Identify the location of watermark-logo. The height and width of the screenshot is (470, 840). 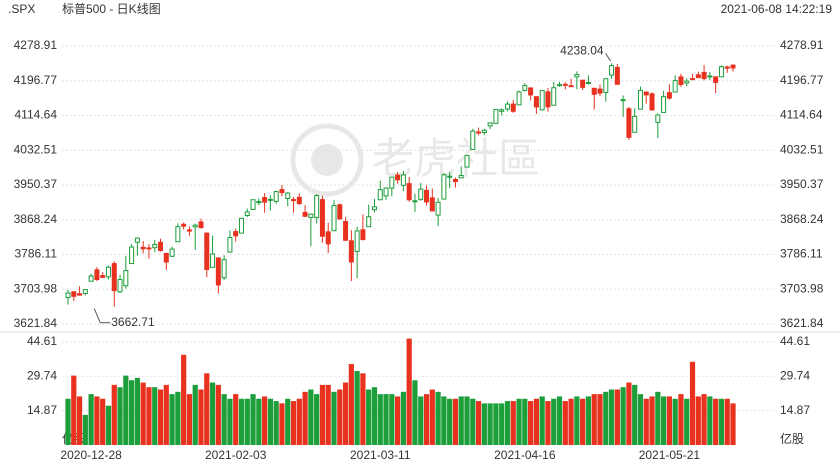
(327, 160).